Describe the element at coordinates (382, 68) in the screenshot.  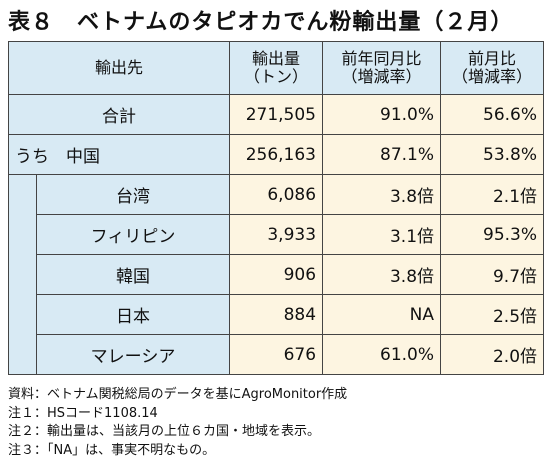
I see `header-yoy: 前年同月比 （増減率）` at that location.